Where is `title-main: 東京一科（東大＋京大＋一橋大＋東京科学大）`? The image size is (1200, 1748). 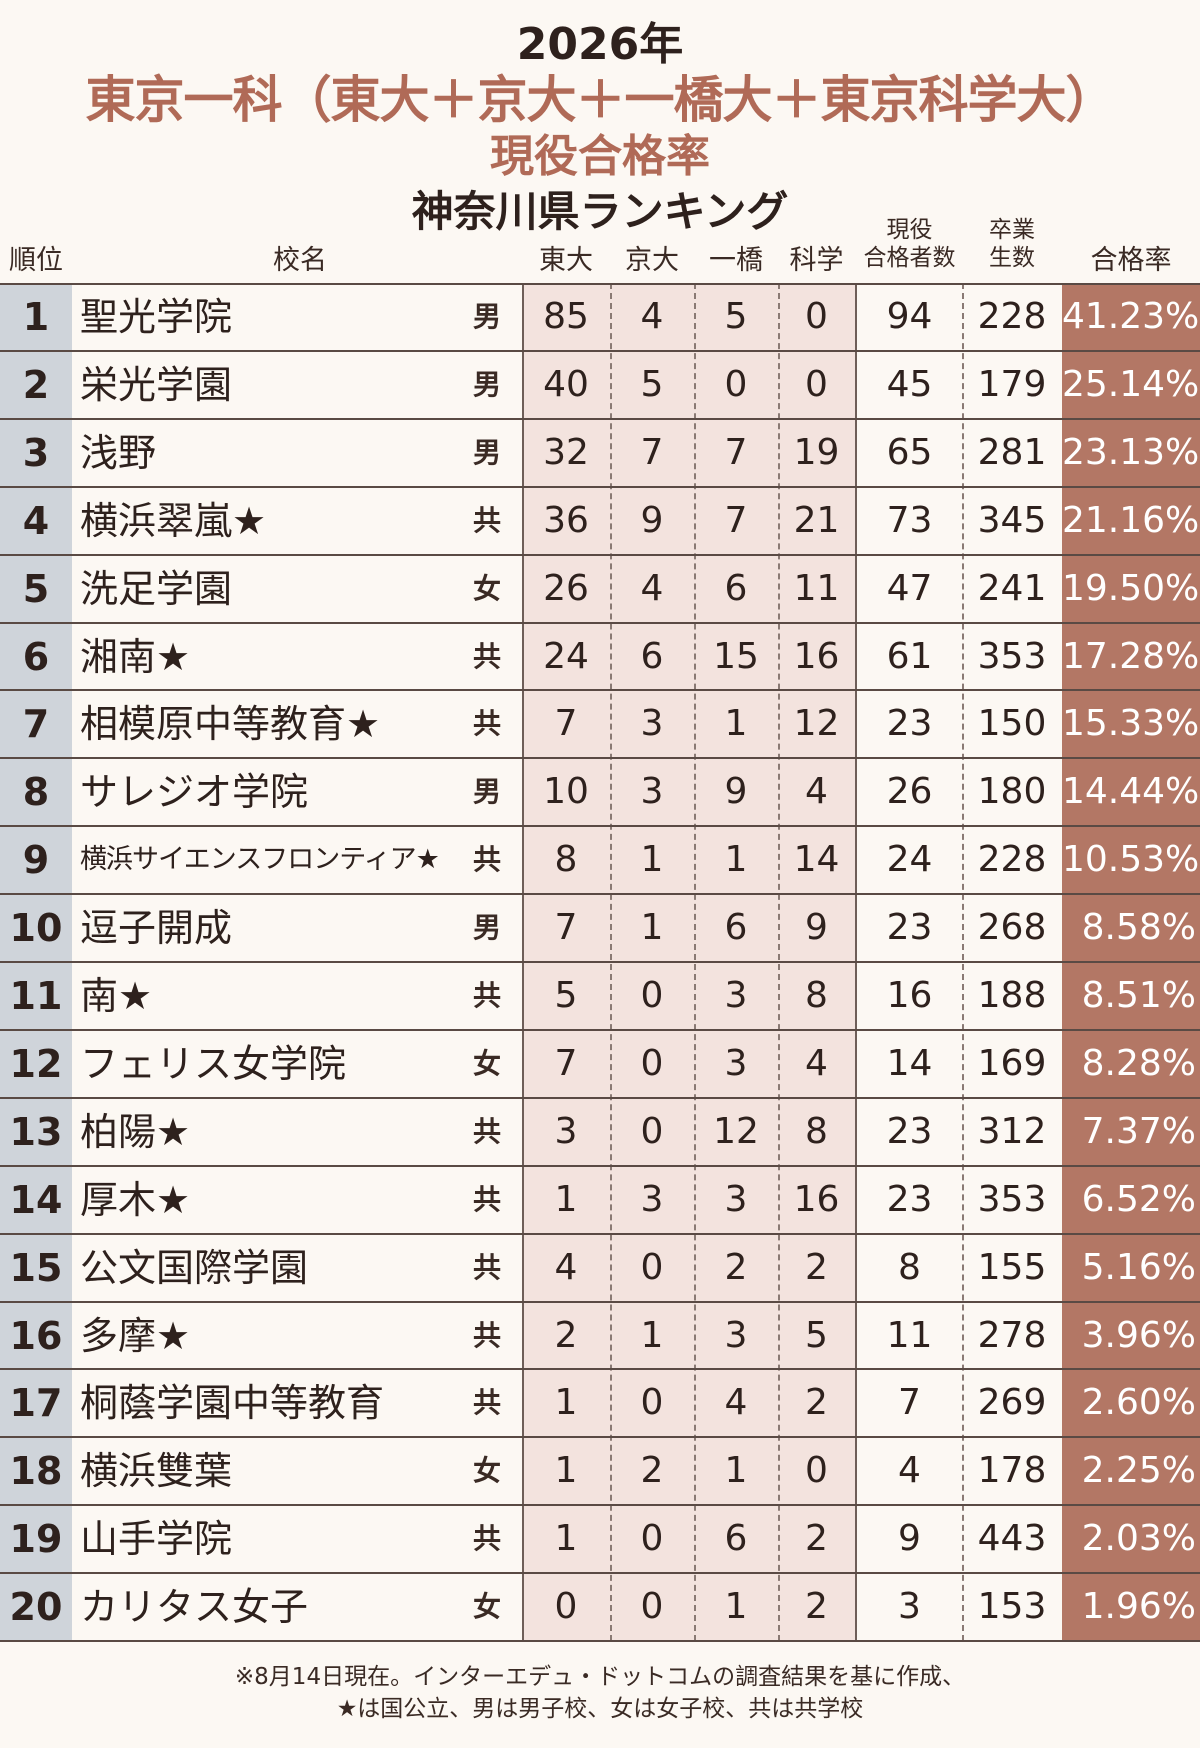 title-main: 東京一科（東大＋京大＋一橋大＋東京科学大） is located at coordinates (600, 100).